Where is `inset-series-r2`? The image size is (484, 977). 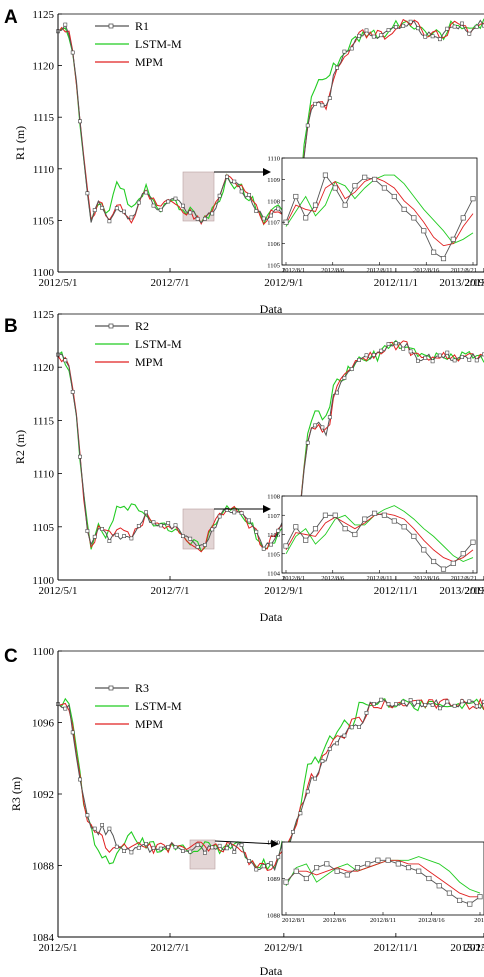 inset-series-r2 is located at coordinates (379, 541).